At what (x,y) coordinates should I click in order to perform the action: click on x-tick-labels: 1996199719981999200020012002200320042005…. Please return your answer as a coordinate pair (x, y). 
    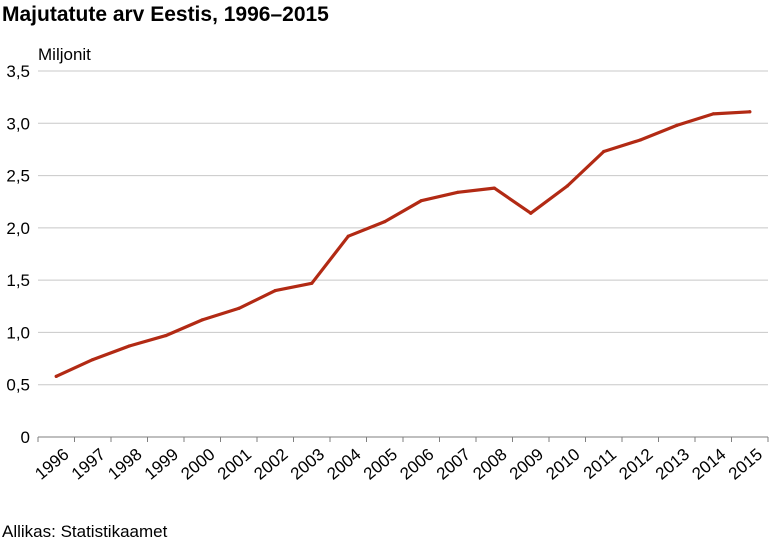
    Looking at the image, I should click on (398, 464).